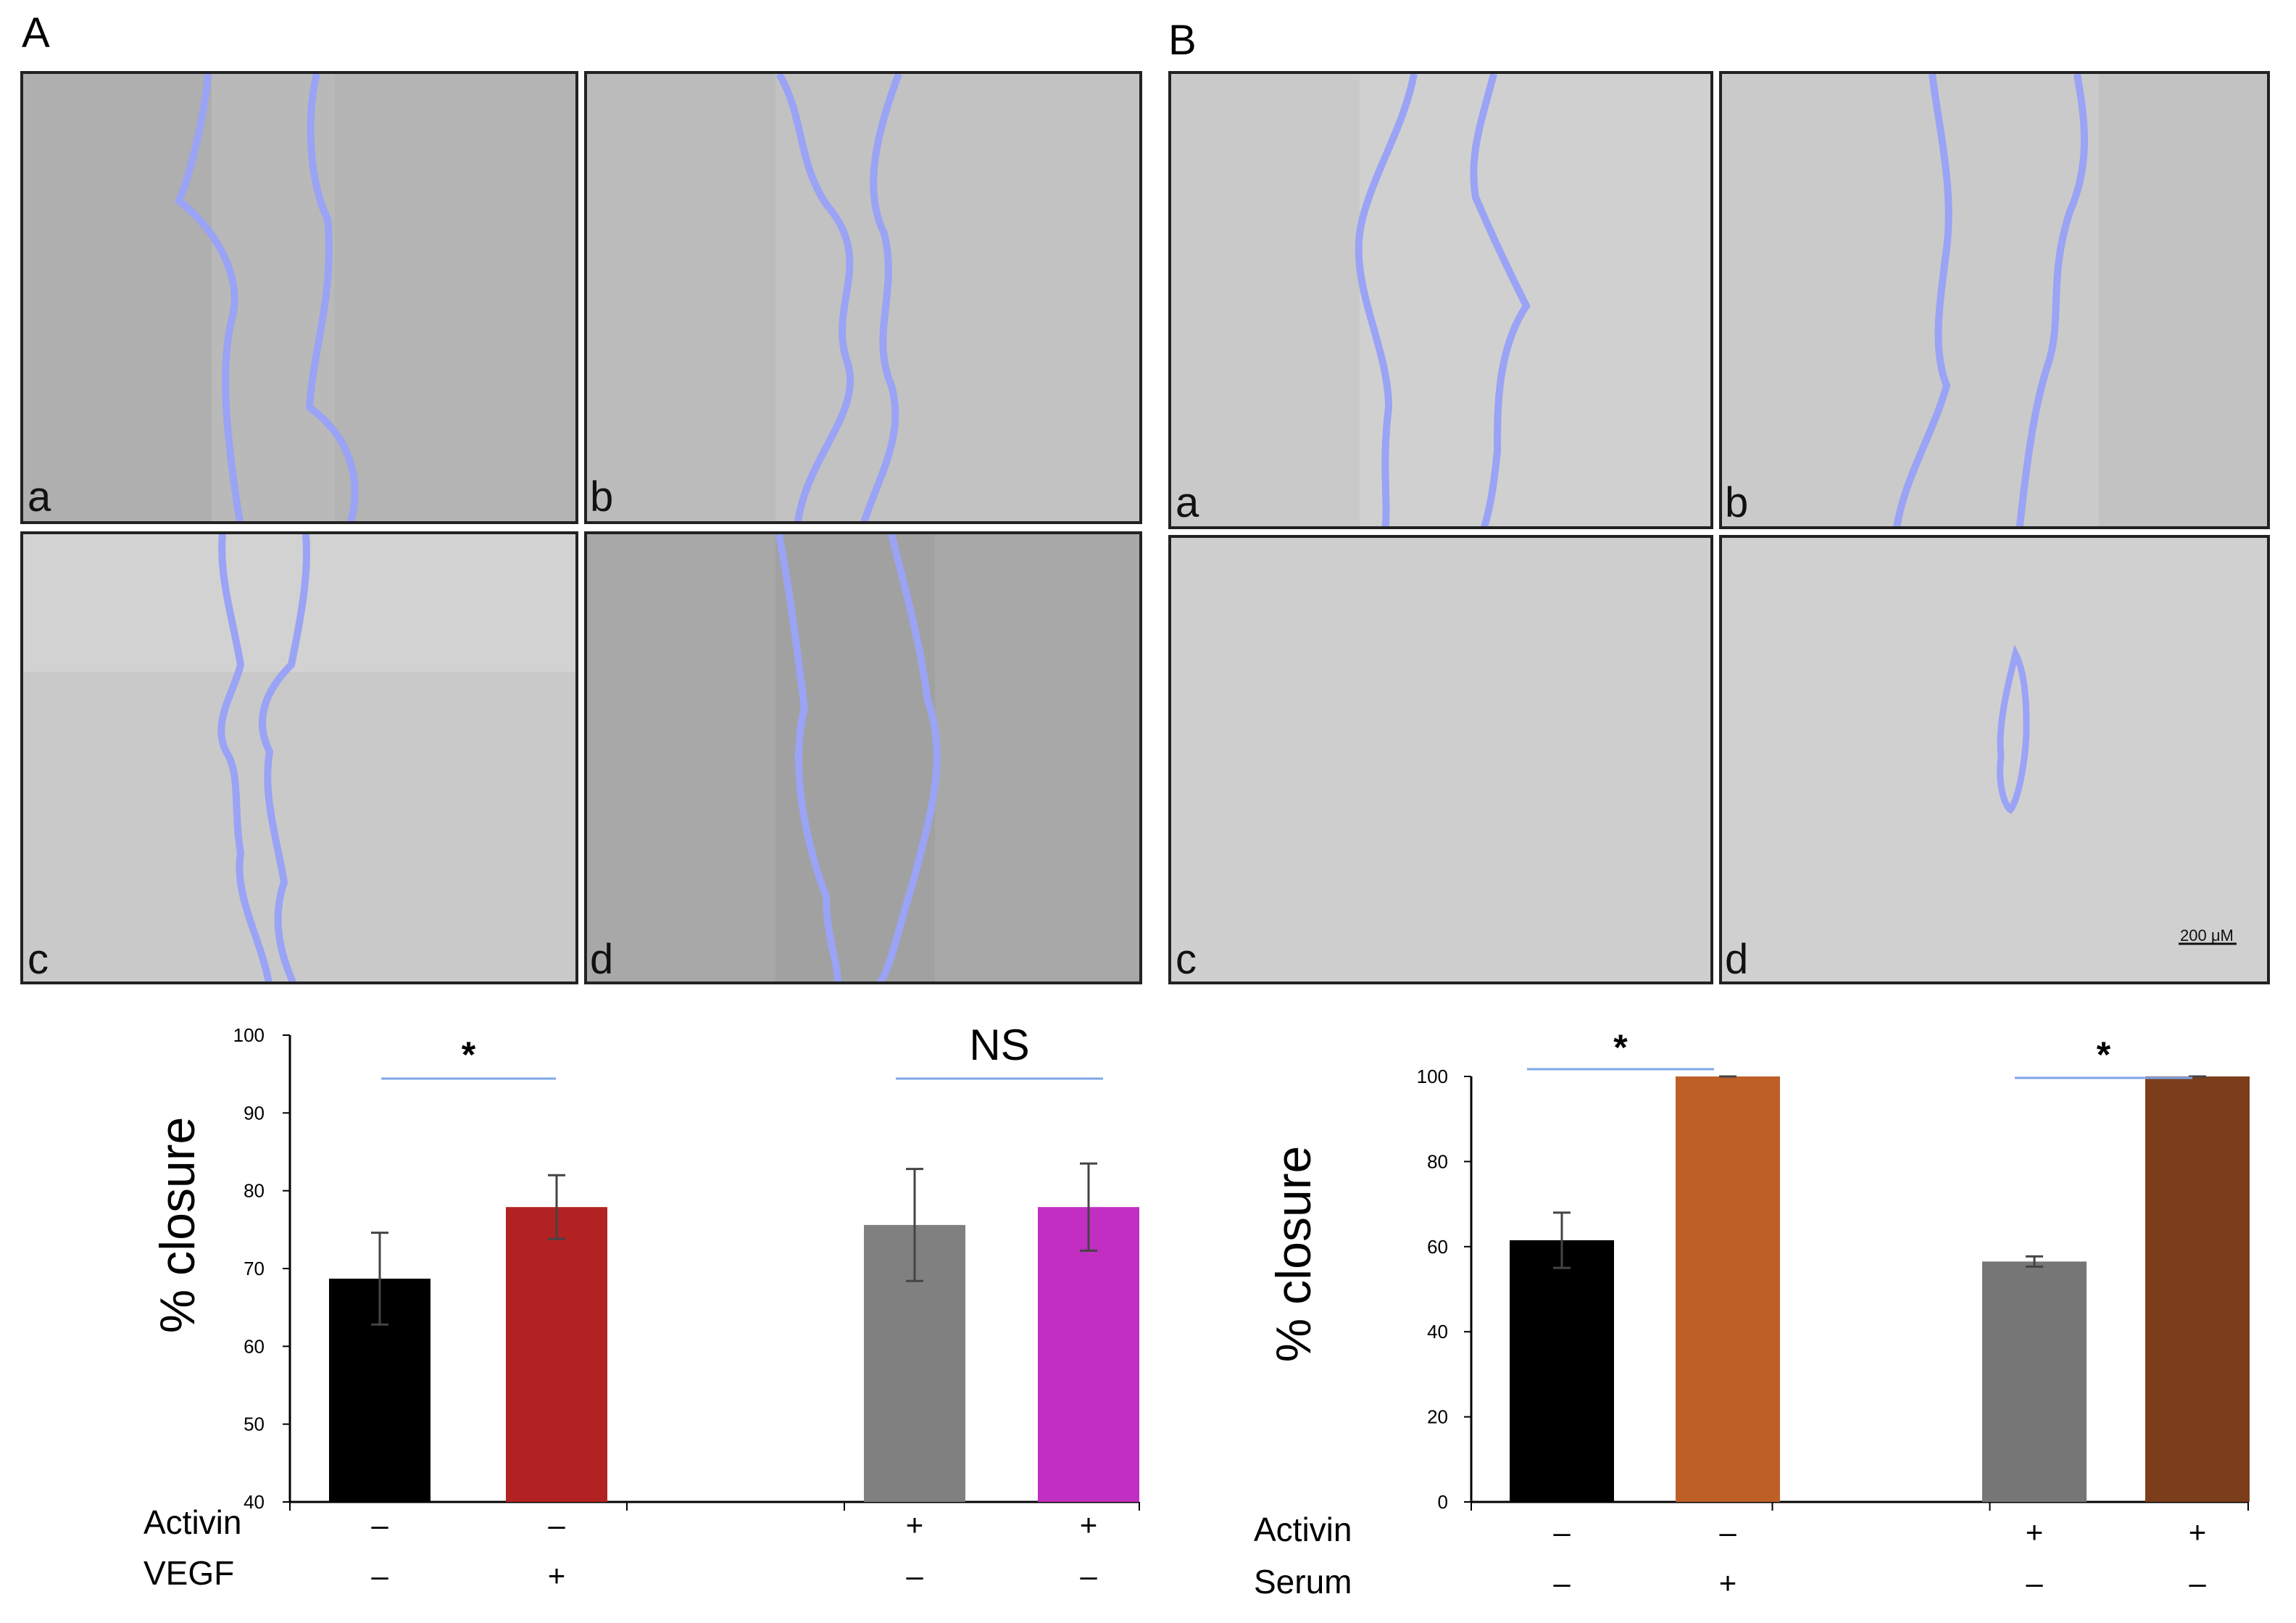  I want to click on y-tick-label: 0, so click(1443, 1502).